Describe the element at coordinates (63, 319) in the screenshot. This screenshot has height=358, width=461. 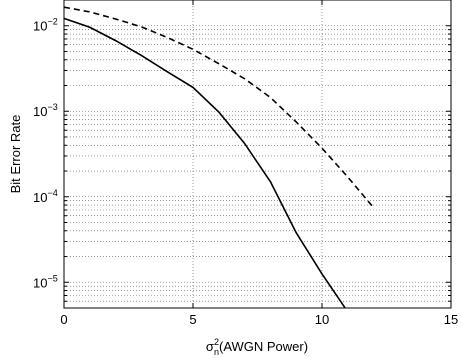
I see `x-tick-label: 0` at that location.